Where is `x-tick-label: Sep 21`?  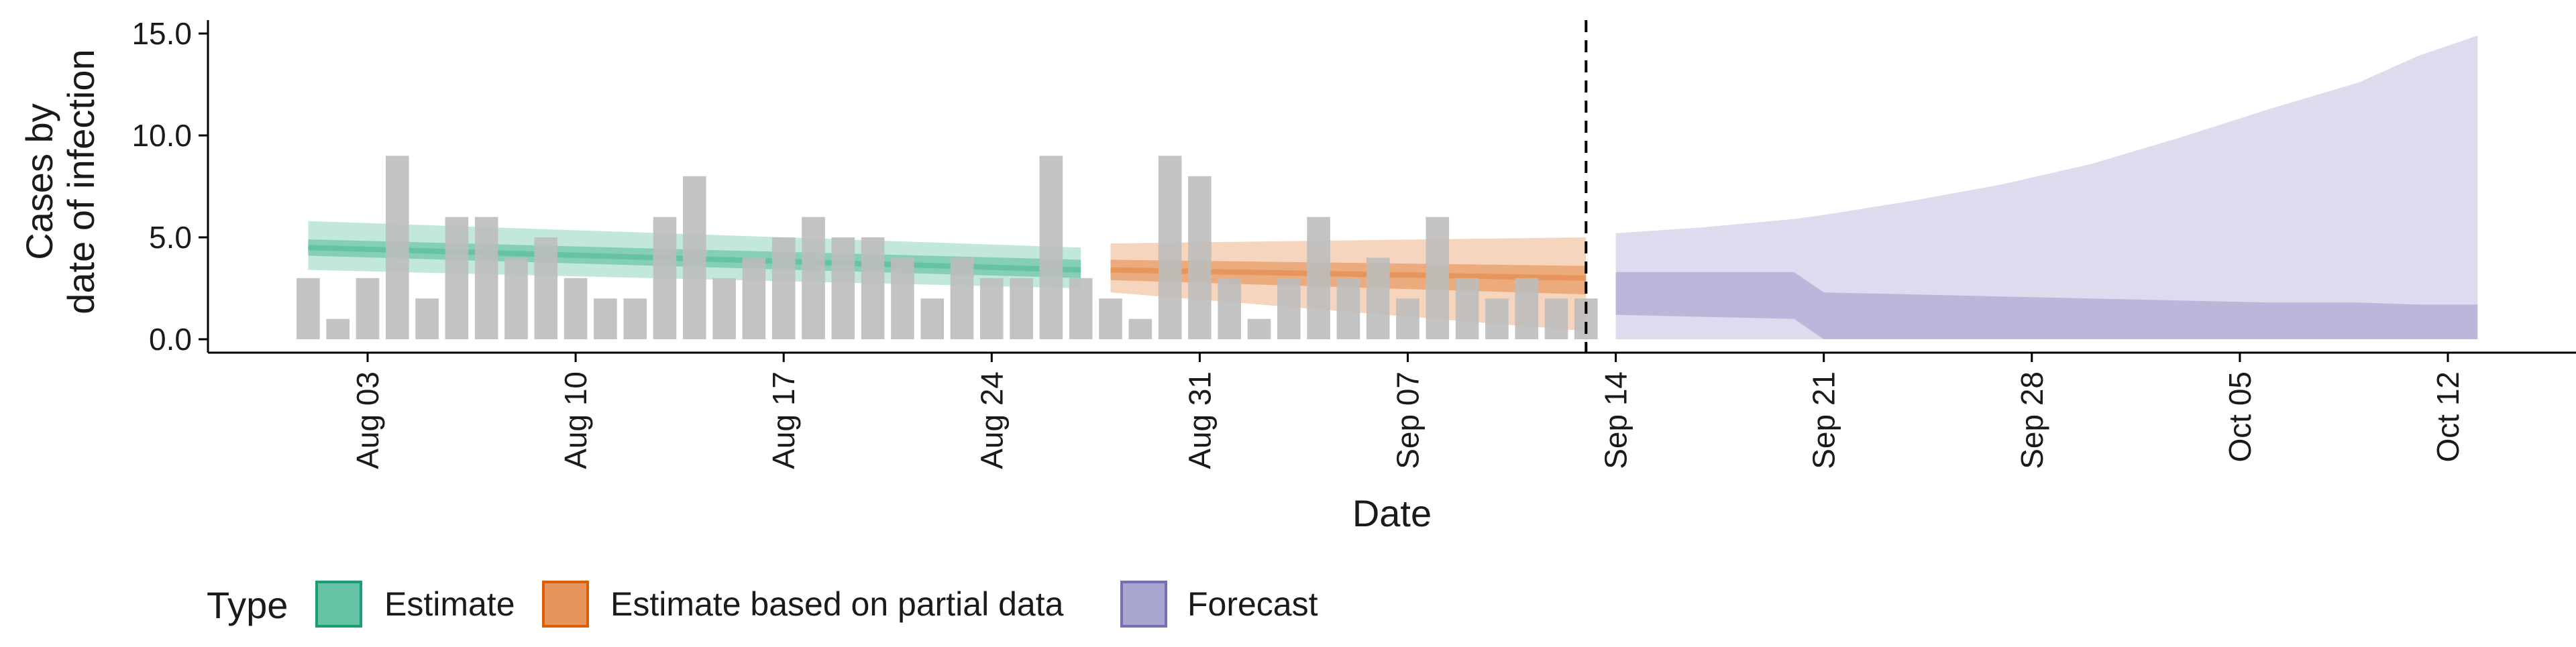 x-tick-label: Sep 21 is located at coordinates (1824, 420).